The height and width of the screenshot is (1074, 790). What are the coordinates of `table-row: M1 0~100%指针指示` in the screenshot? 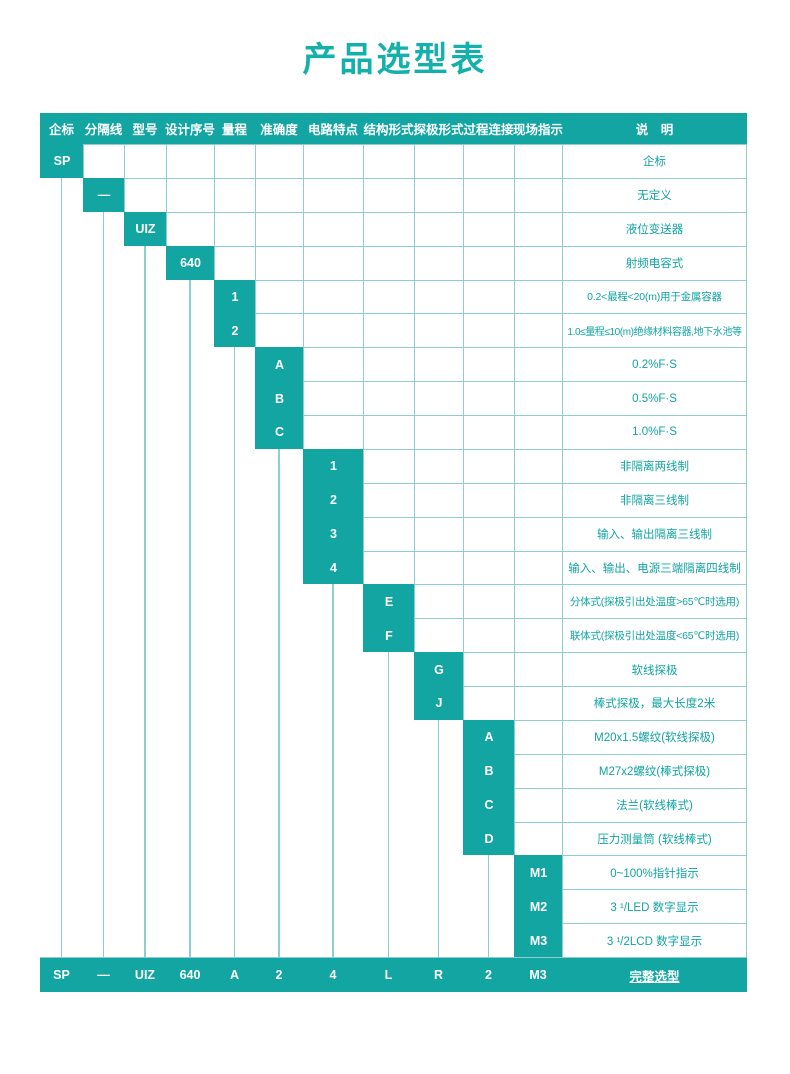 It's located at (393, 872).